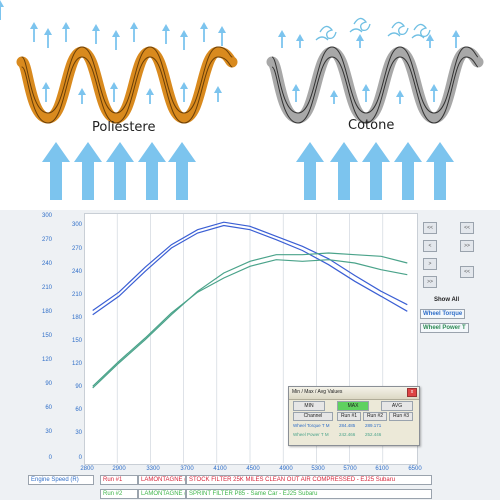 This screenshot has width=500, height=500. What do you see at coordinates (347, 425) in the screenshot?
I see `row-value: 284.485` at bounding box center [347, 425].